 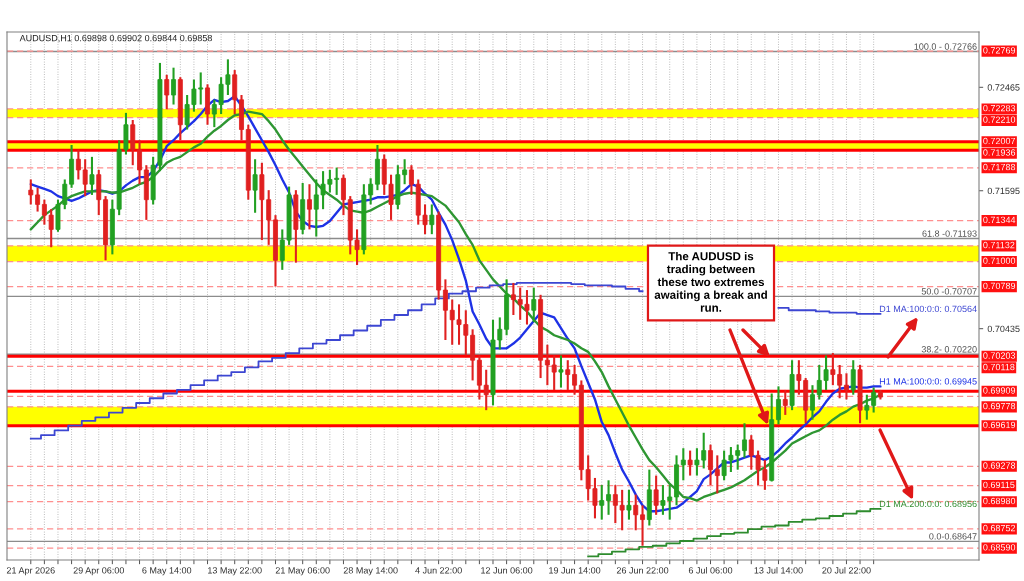 What do you see at coordinates (999, 547) in the screenshot?
I see `ref-line-label: 0.68590` at bounding box center [999, 547].